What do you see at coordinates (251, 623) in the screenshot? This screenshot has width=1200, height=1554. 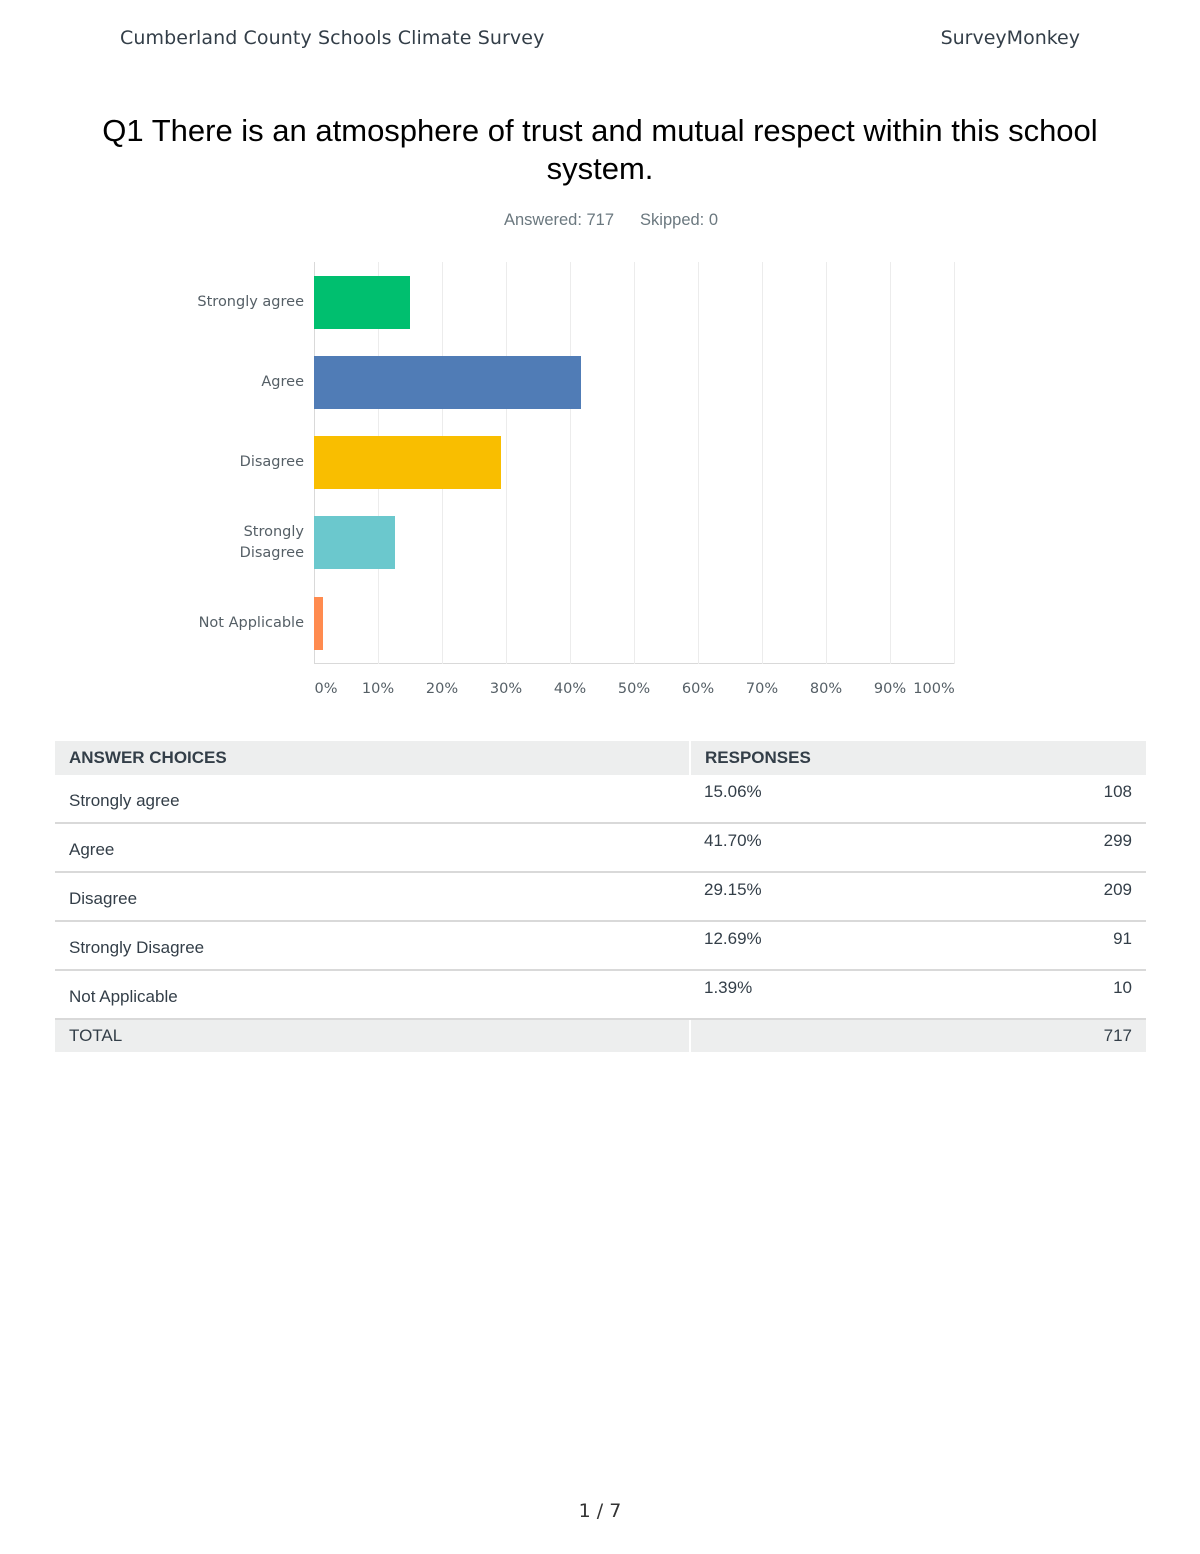 I see `category-label: Not Applicable` at bounding box center [251, 623].